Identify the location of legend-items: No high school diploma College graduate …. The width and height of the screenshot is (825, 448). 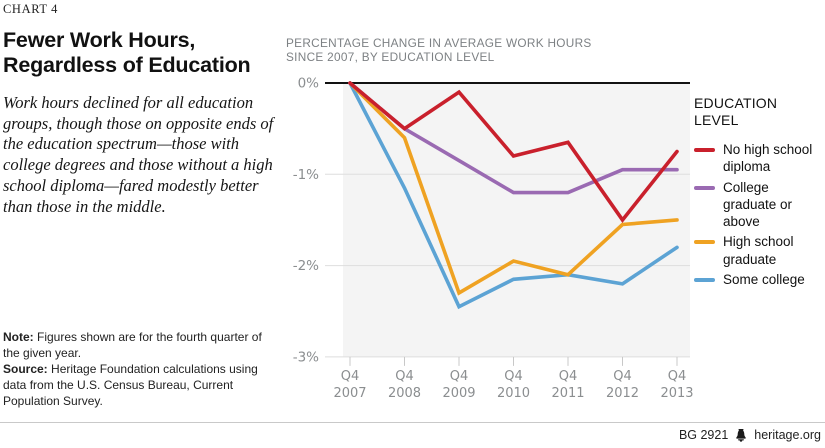
(758, 214).